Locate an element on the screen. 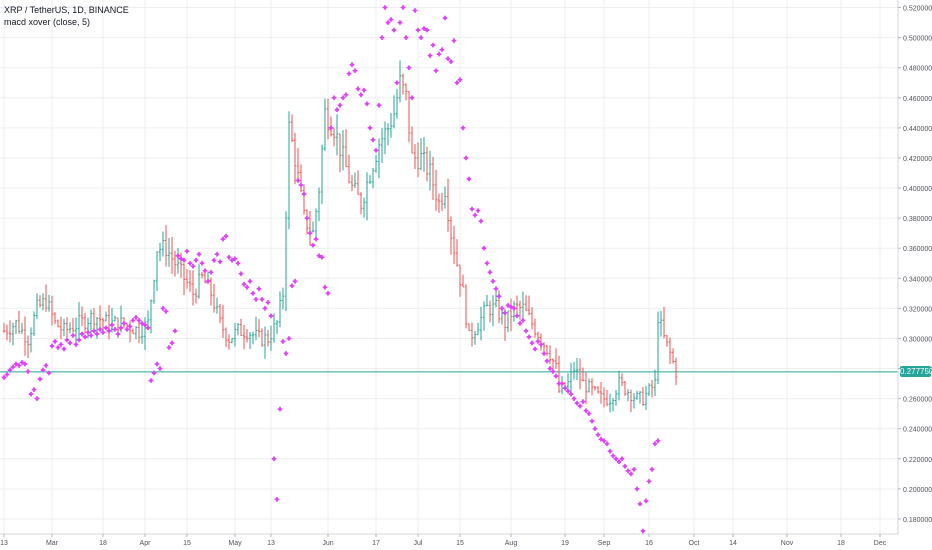 The width and height of the screenshot is (932, 550). y-tick-label: 0.24000000 is located at coordinates (917, 430).